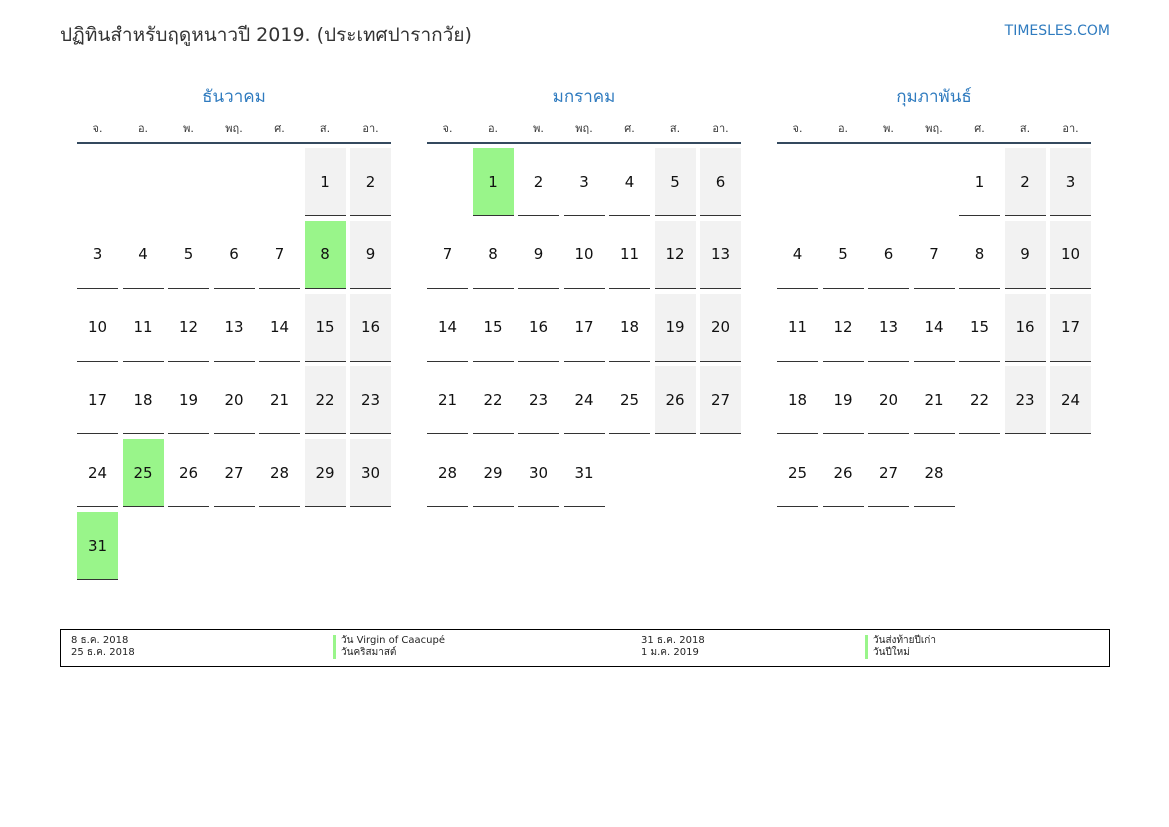 The image size is (1169, 827). Describe the element at coordinates (143, 400) in the screenshot. I see `day-cell: 18` at that location.